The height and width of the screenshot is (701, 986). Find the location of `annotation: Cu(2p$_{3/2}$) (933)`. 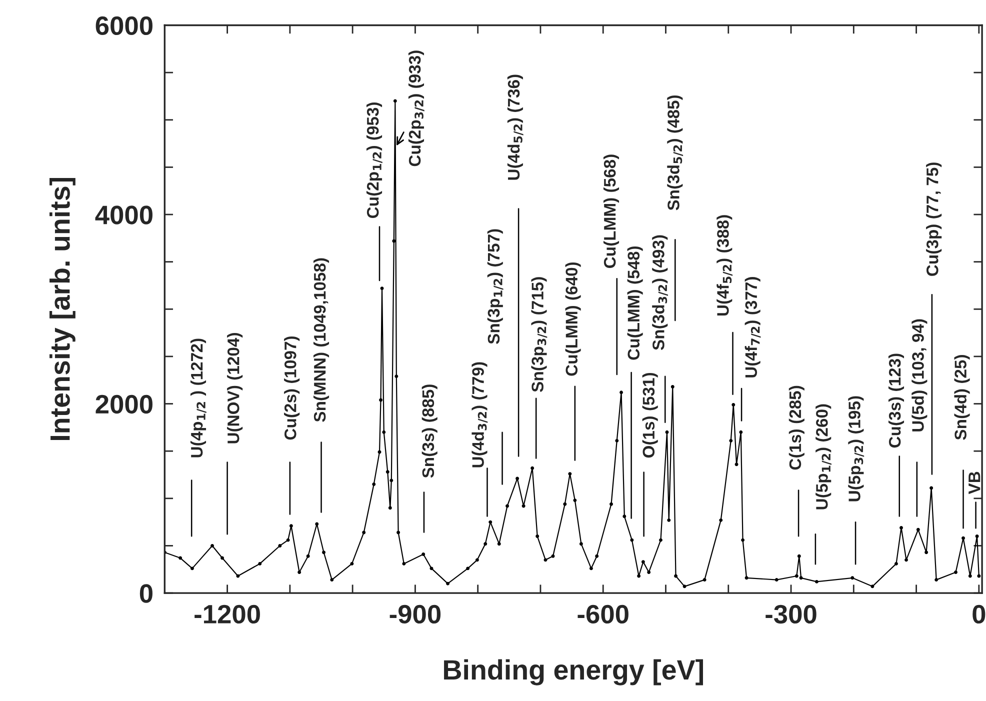

annotation: Cu(2p$_{3/2}$) (933) is located at coordinates (416, 108).